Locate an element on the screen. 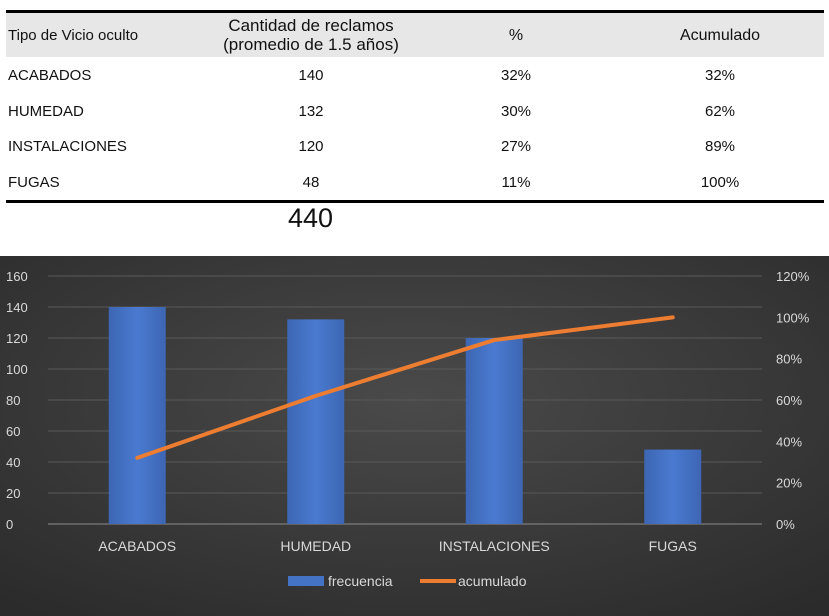  y-right-tick-label: 0% is located at coordinates (785, 524).